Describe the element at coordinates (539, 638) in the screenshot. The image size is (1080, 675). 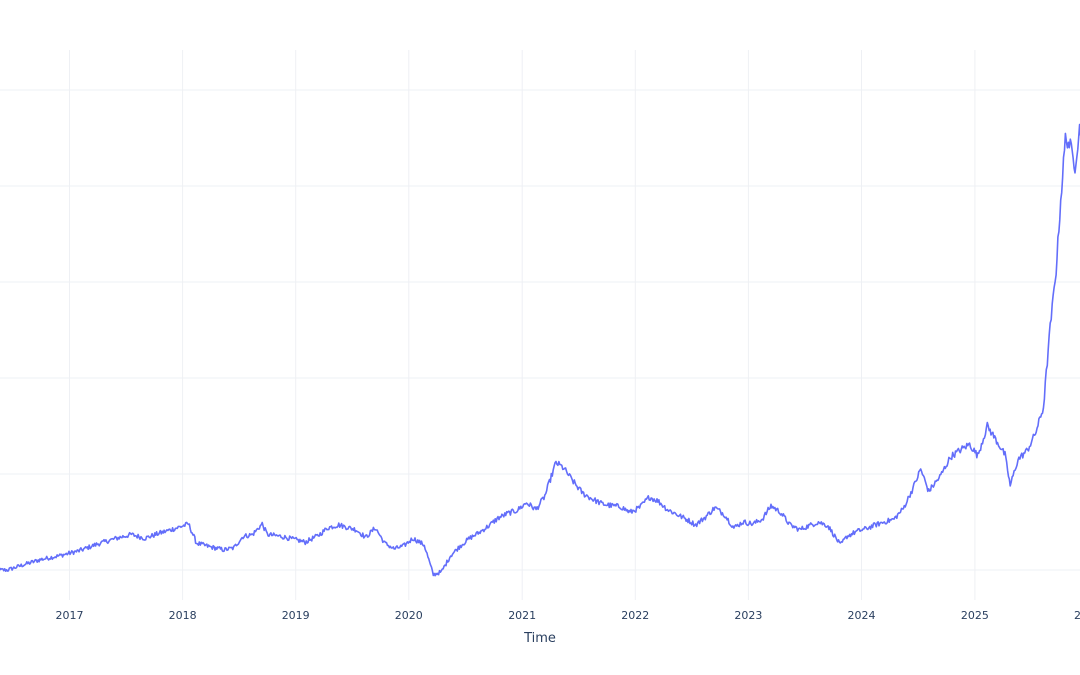
I see `x-axis-title: Time` at that location.